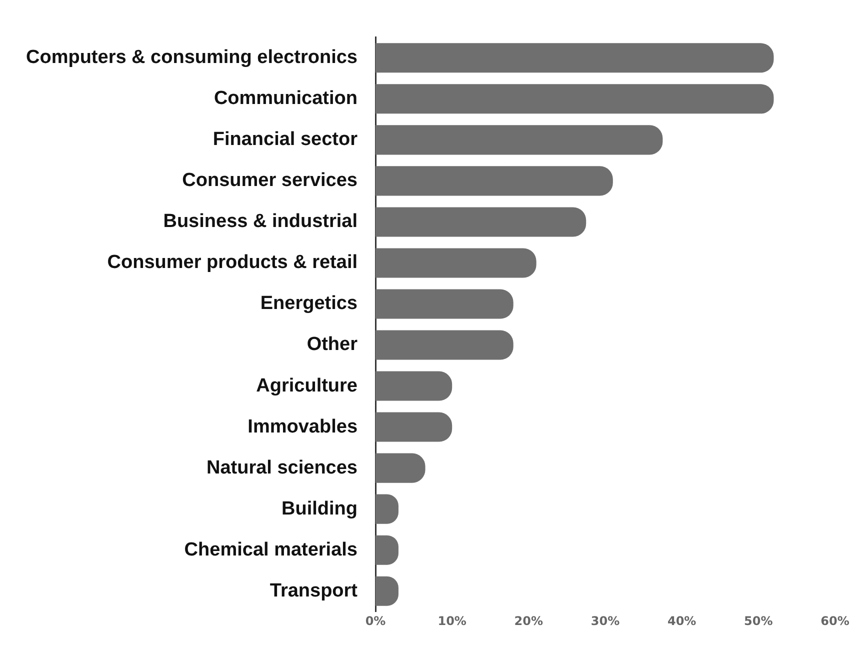  I want to click on x-tick-label: 20%, so click(529, 621).